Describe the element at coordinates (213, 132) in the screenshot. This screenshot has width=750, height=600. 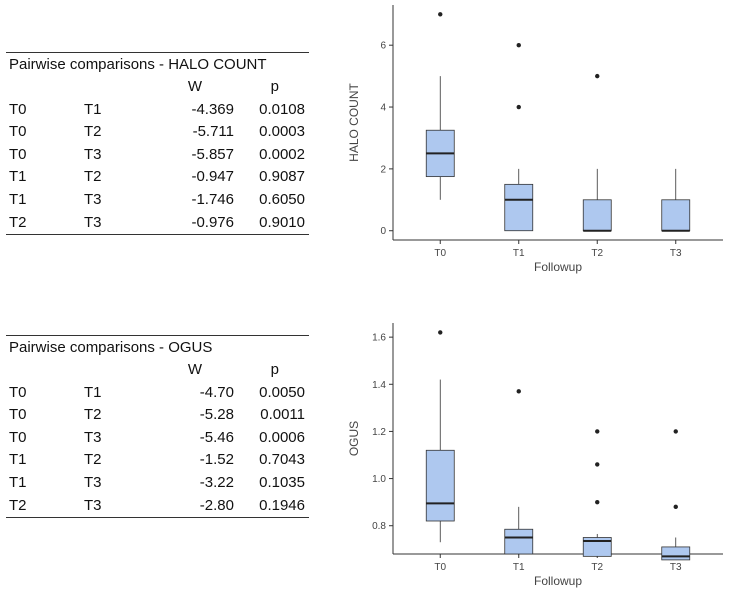
I see `cell-w: -5.711` at that location.